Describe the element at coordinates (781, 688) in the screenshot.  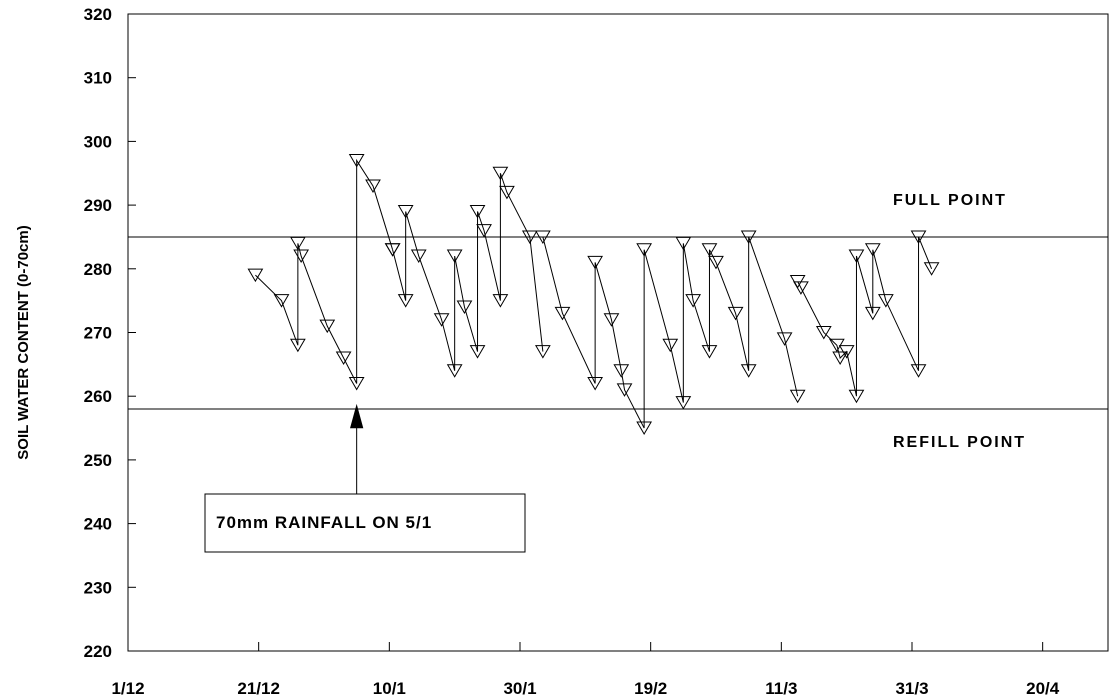
I see `x-tick-label: 11/3` at that location.